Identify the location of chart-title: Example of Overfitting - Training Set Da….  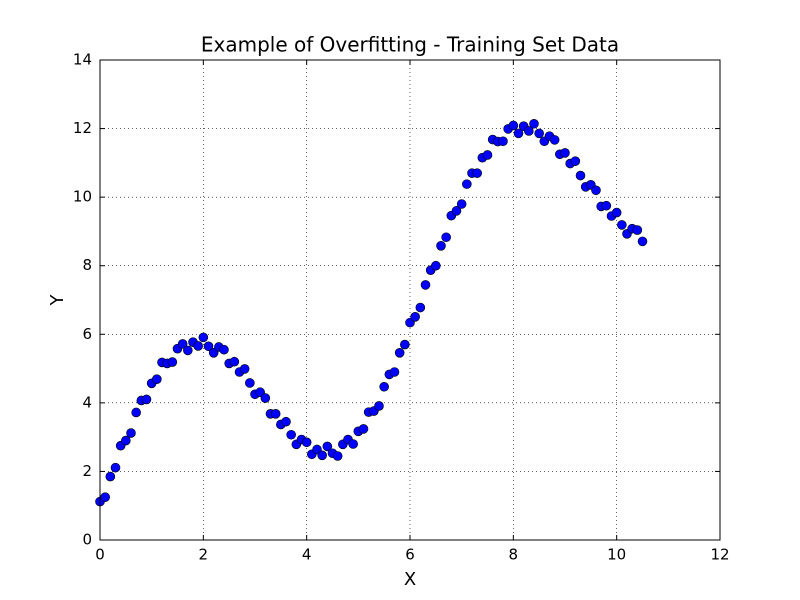
(410, 45).